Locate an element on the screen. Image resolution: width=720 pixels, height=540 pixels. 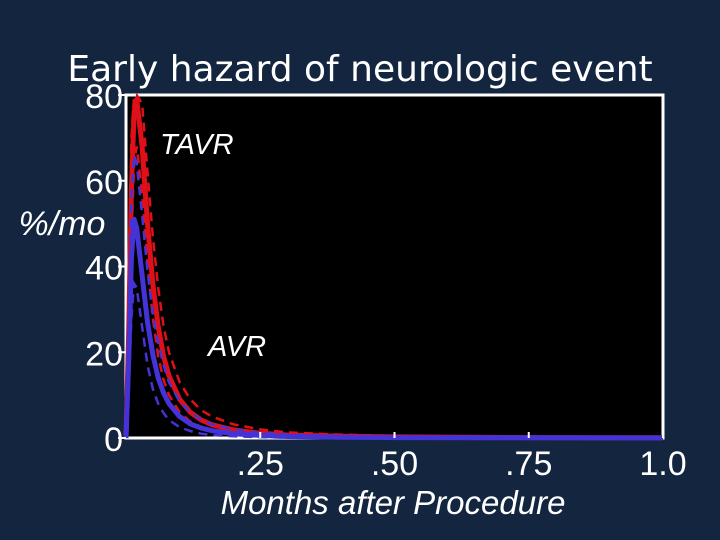
y-axis-label: %/mo is located at coordinates (62, 224).